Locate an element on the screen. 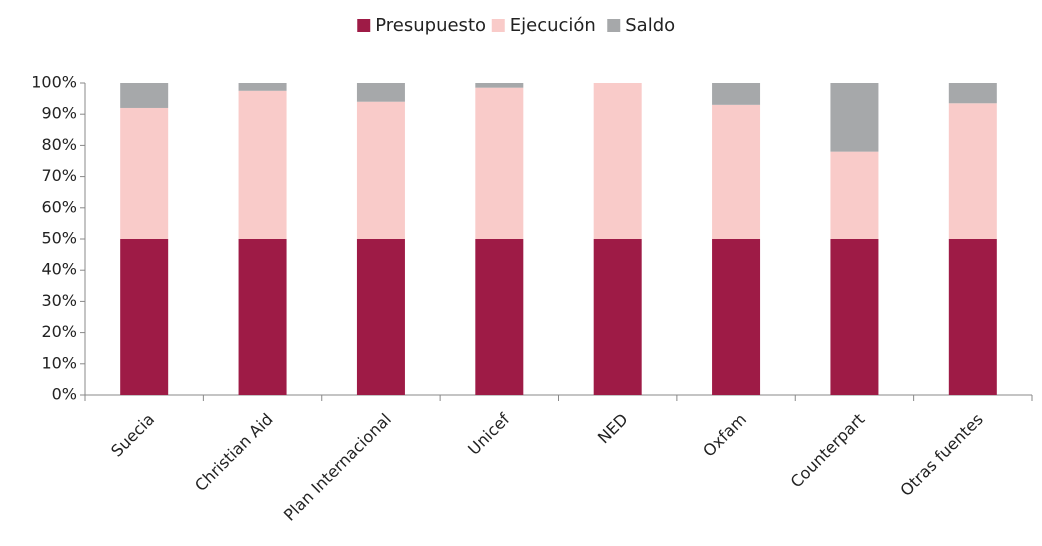  y-tick-label: 90% is located at coordinates (59, 113).